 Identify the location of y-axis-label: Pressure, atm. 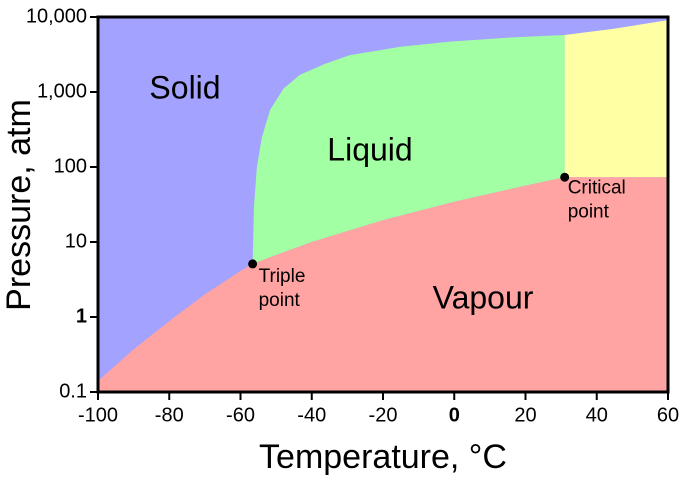
(19, 205).